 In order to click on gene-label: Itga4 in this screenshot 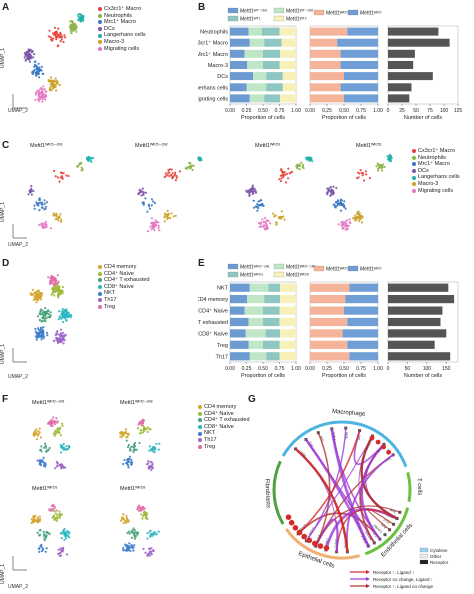, I will do `click(303, 527)`.